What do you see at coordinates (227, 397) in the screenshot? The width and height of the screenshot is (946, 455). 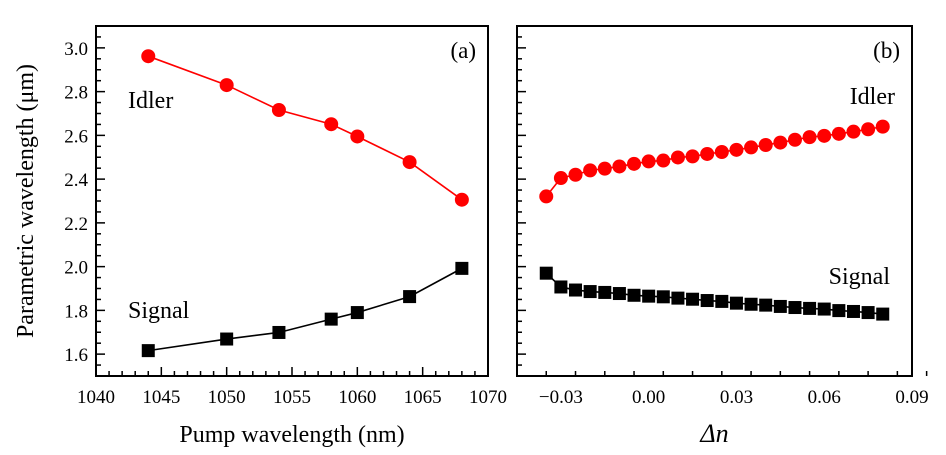 I see `x-tick-label: 1050` at bounding box center [227, 397].